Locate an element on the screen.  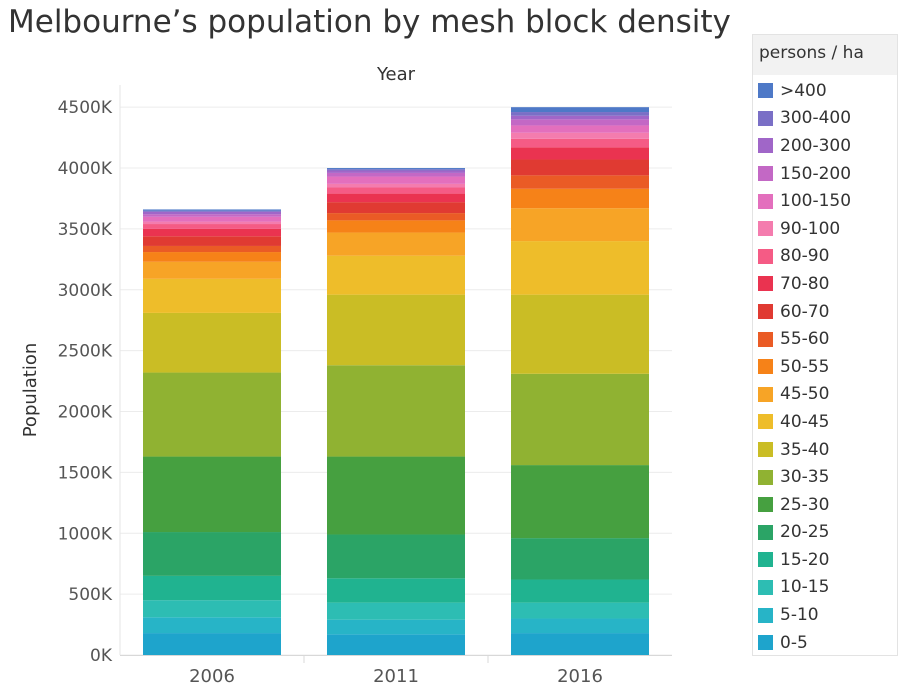
legend-label: 15-20 is located at coordinates (805, 559).